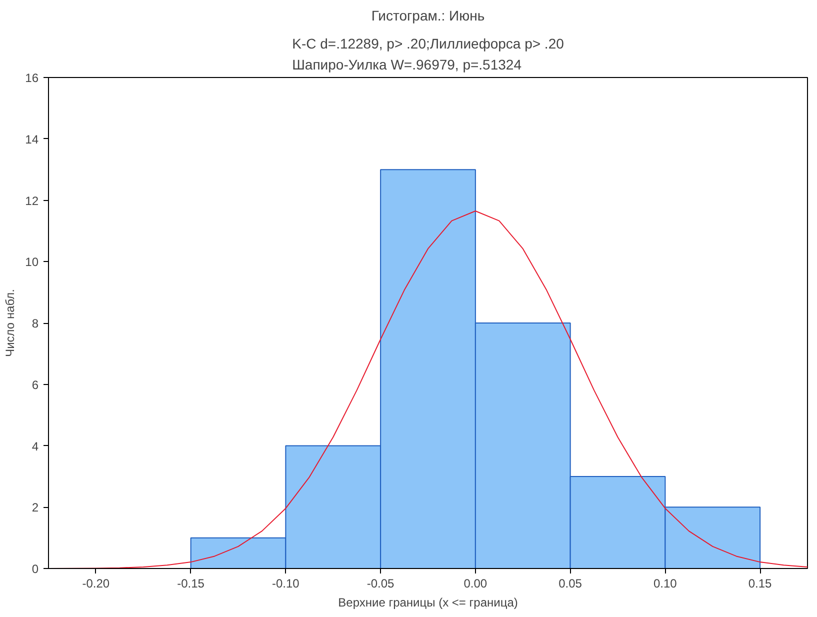  Describe the element at coordinates (191, 583) in the screenshot. I see `x-tick-label: -0.15` at that location.